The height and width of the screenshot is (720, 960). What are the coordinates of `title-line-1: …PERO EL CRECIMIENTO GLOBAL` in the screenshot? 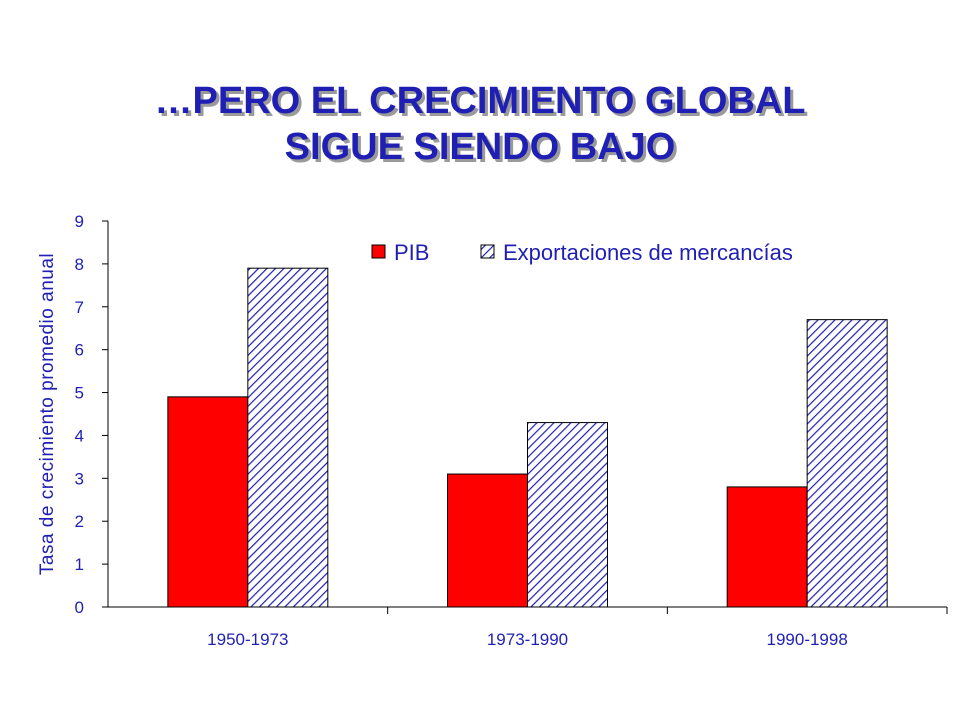 It's located at (480, 101).